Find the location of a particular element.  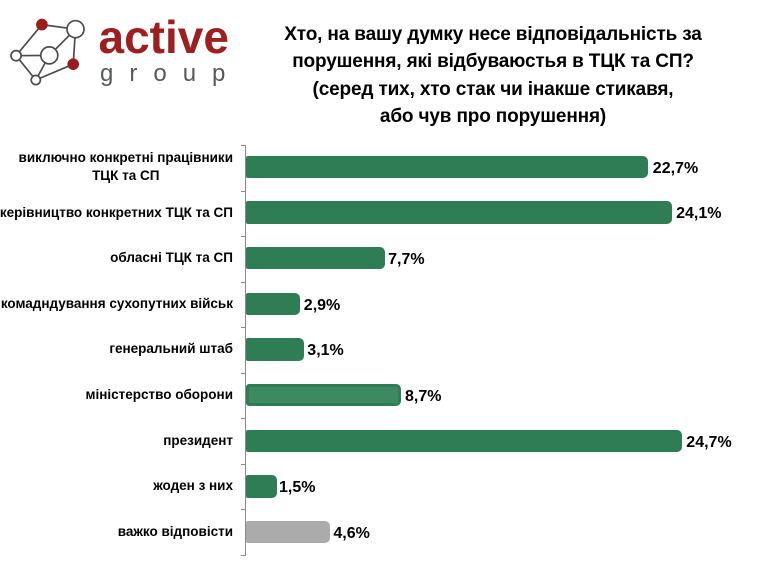

svg-text: group is located at coordinates (170, 73).